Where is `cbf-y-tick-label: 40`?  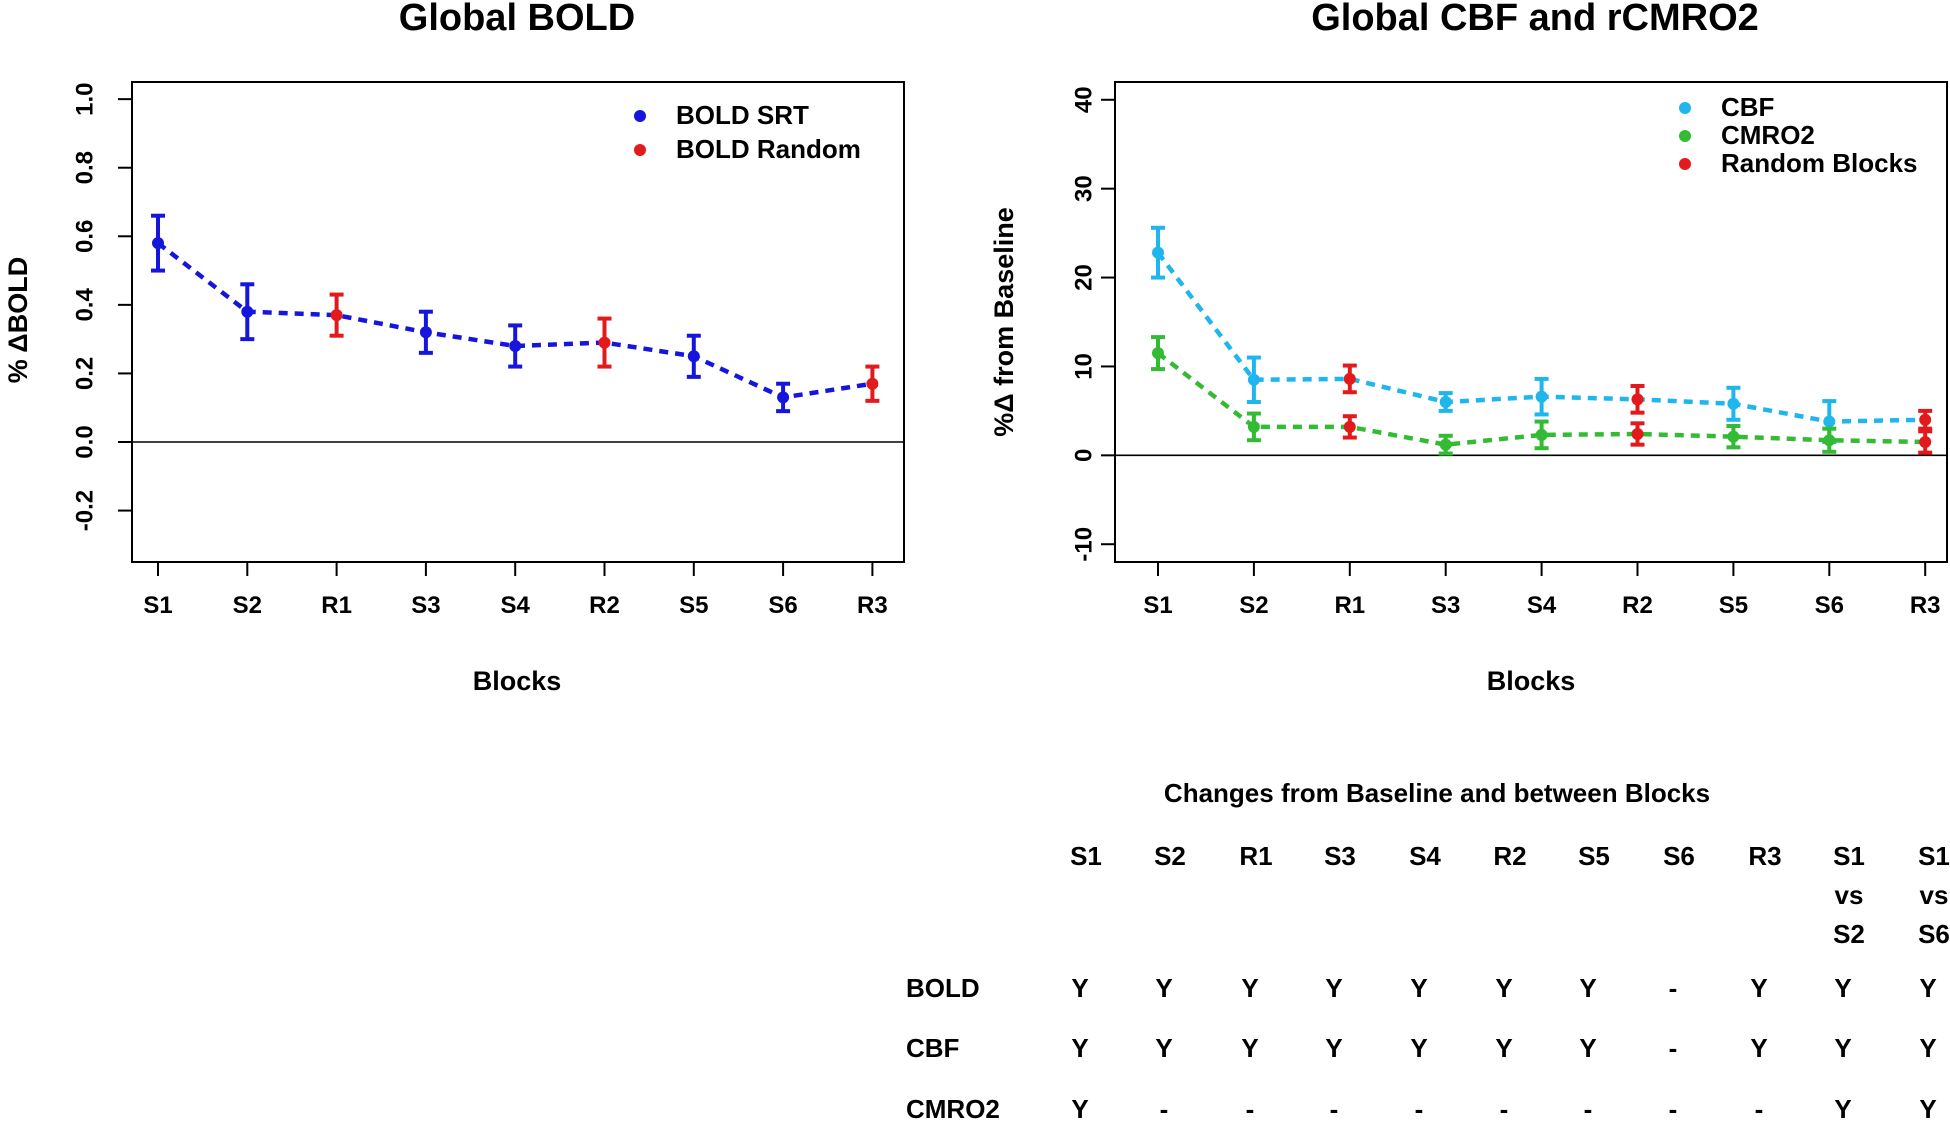 cbf-y-tick-label: 40 is located at coordinates (1083, 99).